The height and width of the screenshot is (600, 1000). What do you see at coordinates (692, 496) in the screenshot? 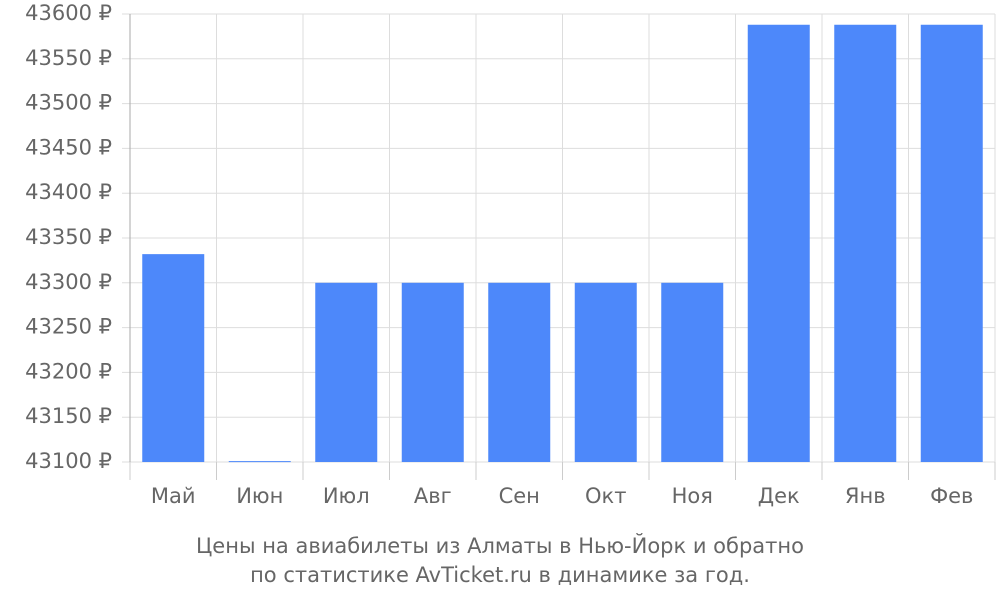
I see `x-tick-label: Ноя` at bounding box center [692, 496].